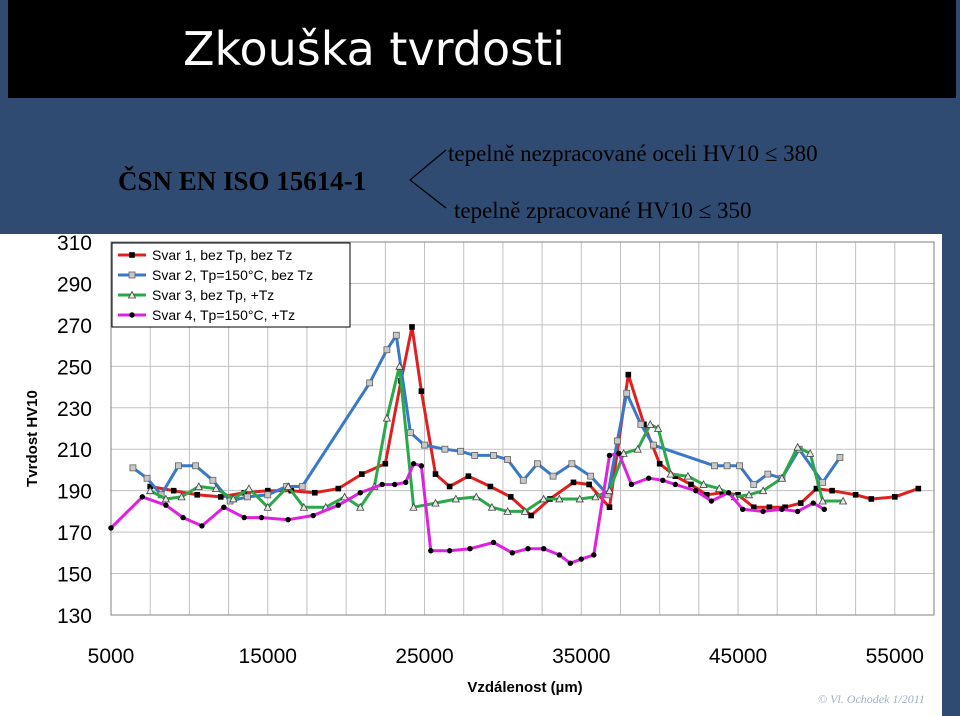 Image resolution: width=960 pixels, height=716 pixels. I want to click on title-bar, so click(482, 49).